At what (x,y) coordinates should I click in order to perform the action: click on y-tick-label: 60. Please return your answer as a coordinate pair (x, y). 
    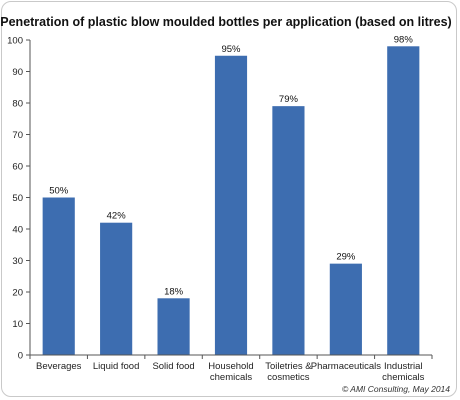
    Looking at the image, I should click on (17, 167).